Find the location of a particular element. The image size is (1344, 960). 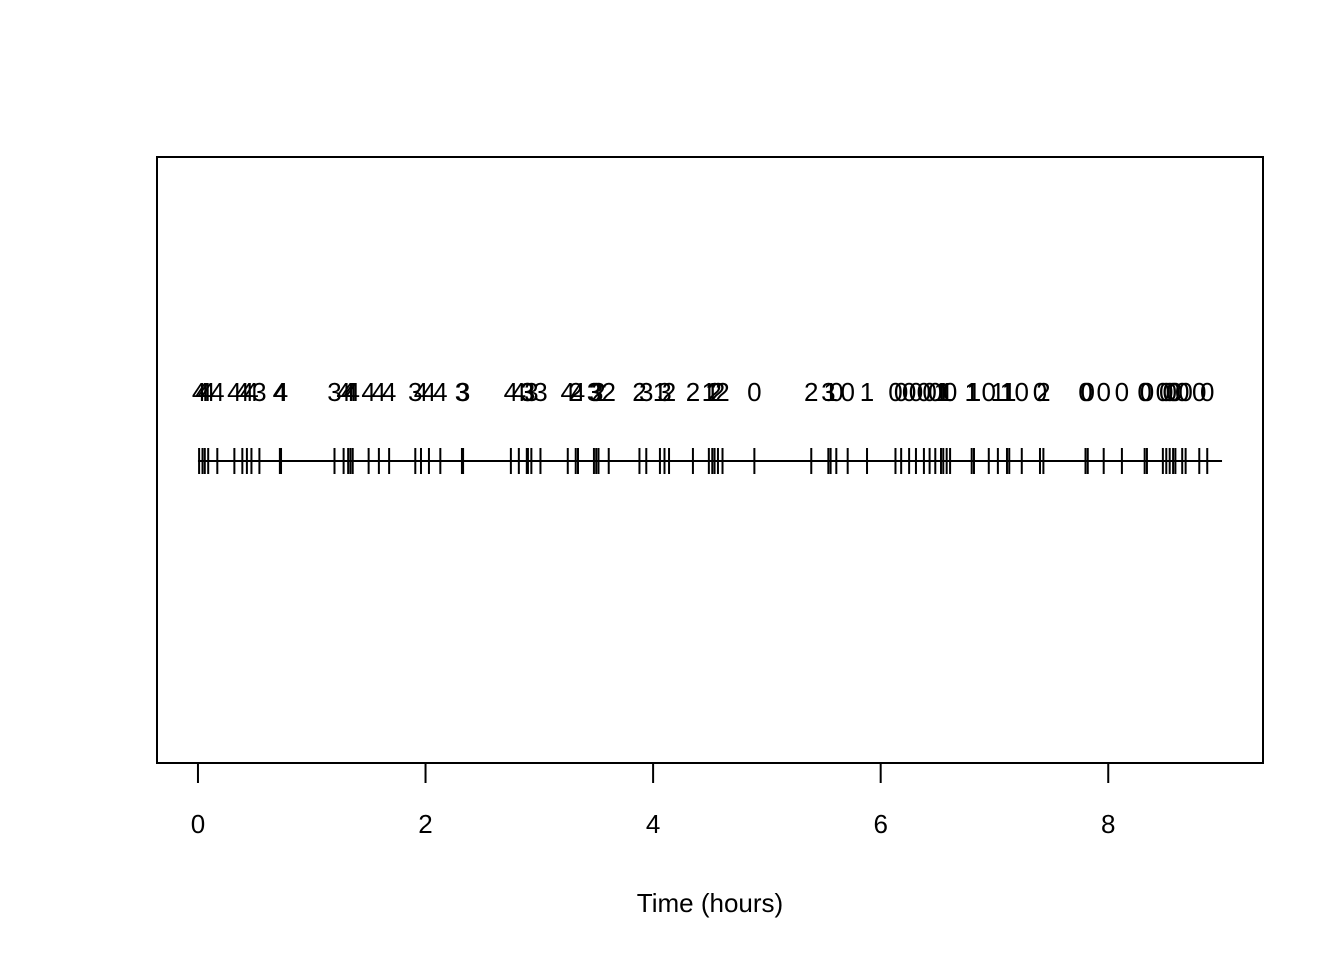

x-axis-title: Time (hours) is located at coordinates (710, 903).